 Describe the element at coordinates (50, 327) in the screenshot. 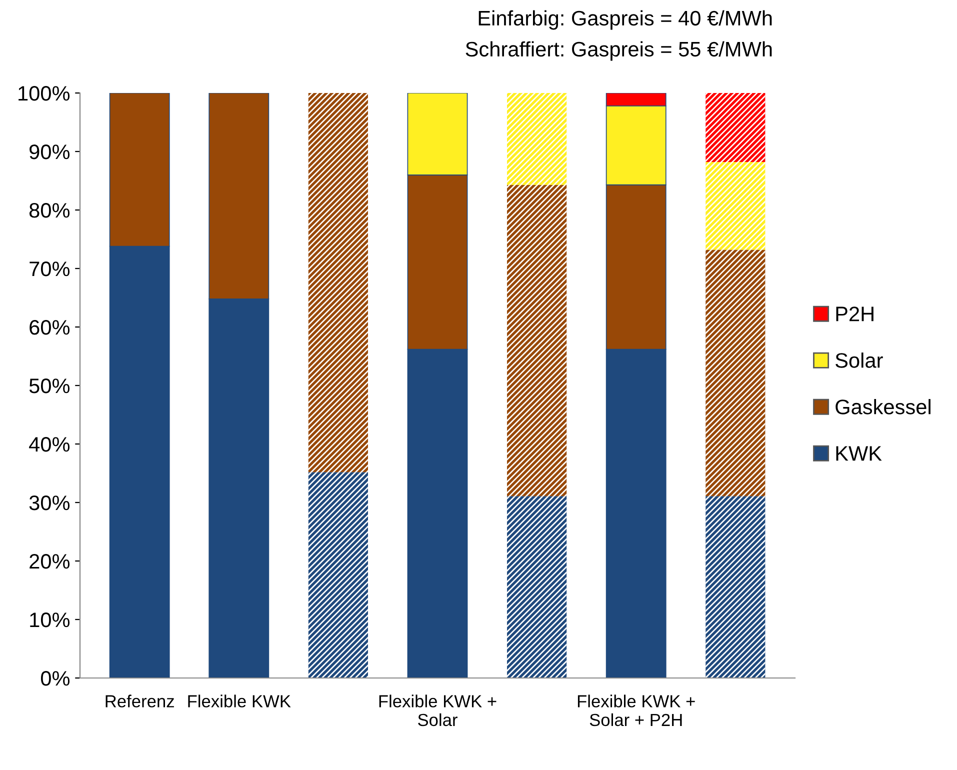

I see `y-tick-label: 60%` at that location.